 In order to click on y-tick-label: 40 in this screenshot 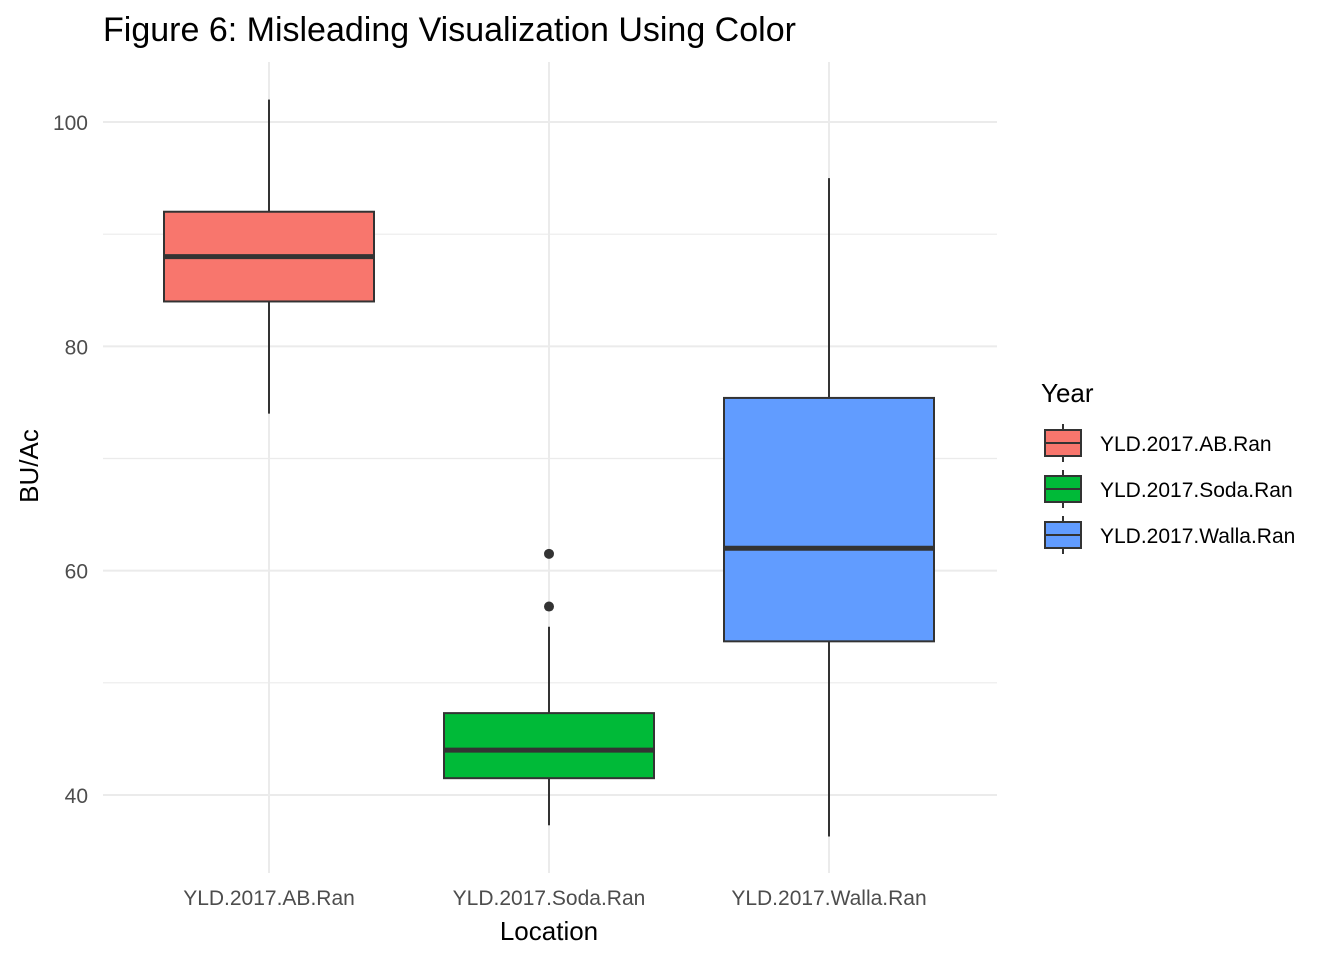, I will do `click(76, 796)`.